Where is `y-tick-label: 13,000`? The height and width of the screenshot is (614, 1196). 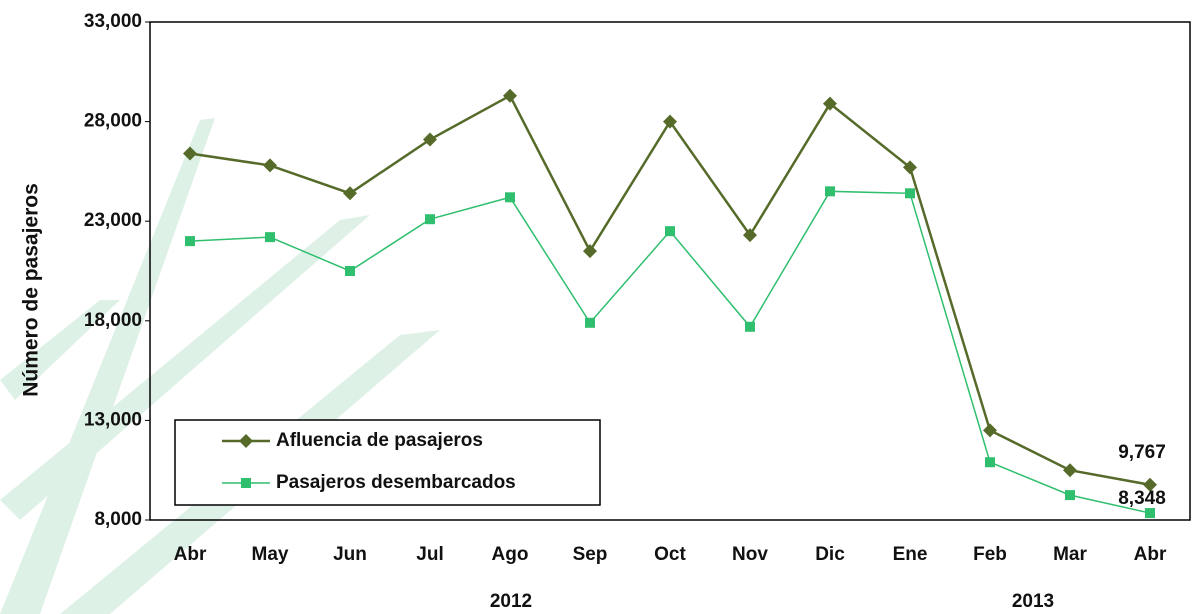 y-tick-label: 13,000 is located at coordinates (113, 419).